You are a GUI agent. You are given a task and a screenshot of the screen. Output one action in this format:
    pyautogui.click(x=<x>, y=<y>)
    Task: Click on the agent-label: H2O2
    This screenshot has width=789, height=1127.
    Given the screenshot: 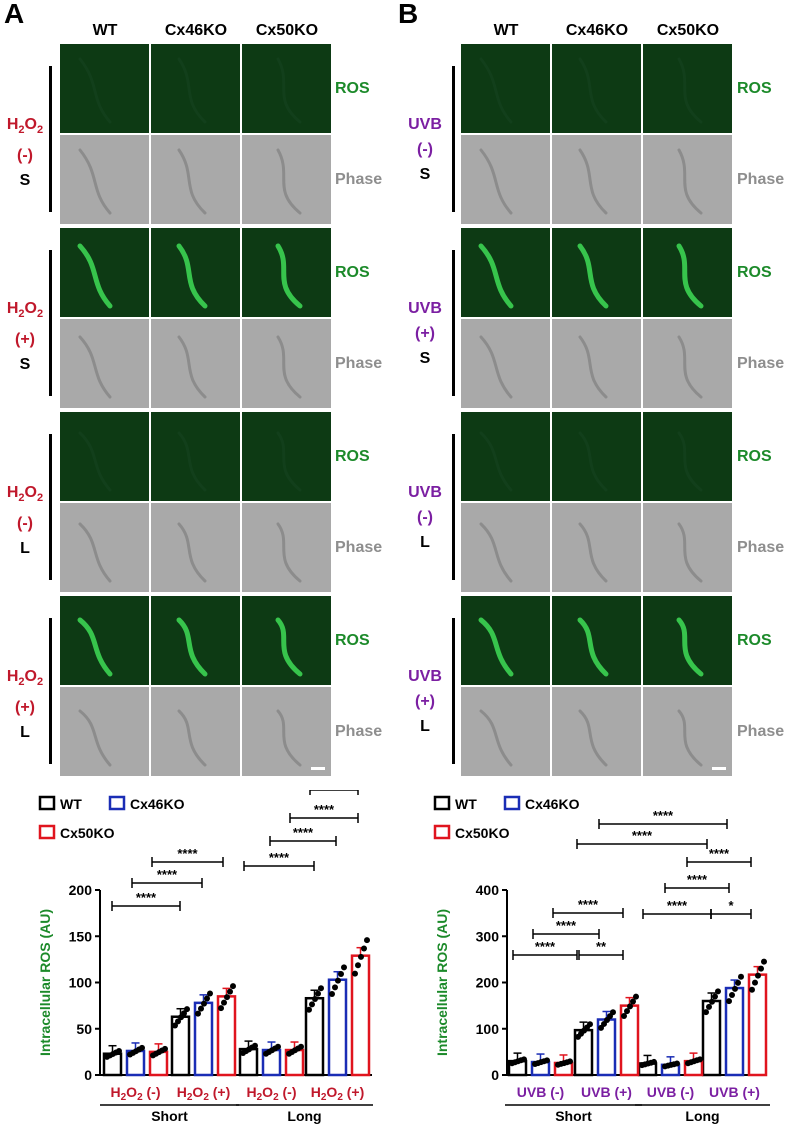 What is the action you would take?
    pyautogui.click(x=25, y=678)
    